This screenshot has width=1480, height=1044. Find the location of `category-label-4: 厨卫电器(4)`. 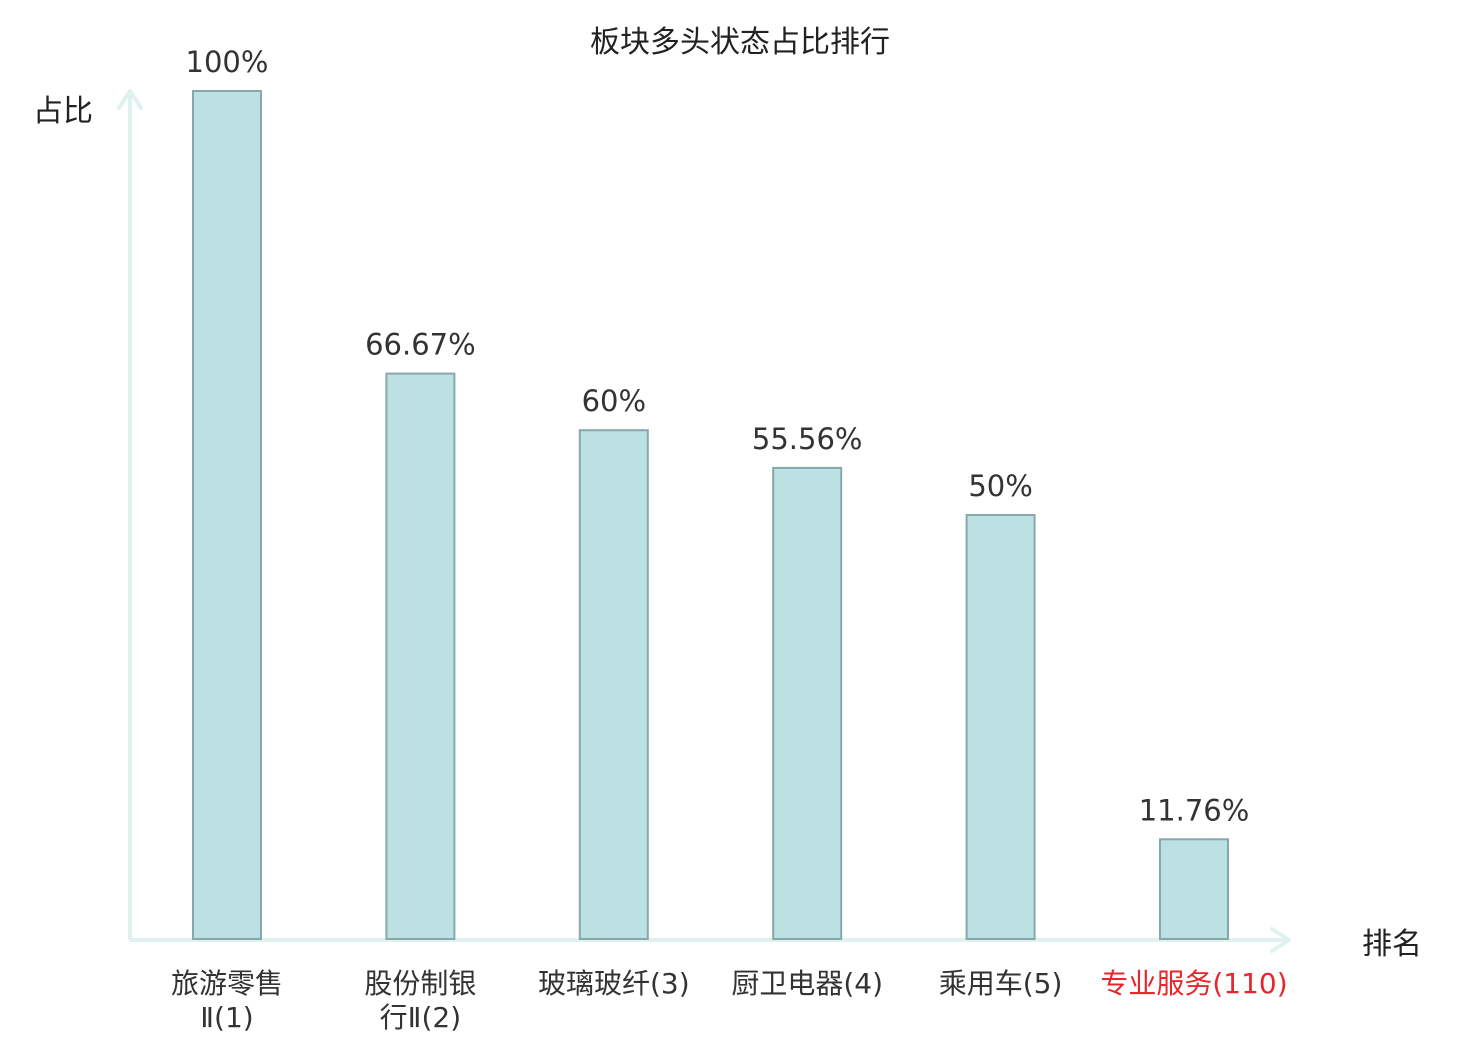

category-label-4: 厨卫电器(4) is located at coordinates (807, 983).